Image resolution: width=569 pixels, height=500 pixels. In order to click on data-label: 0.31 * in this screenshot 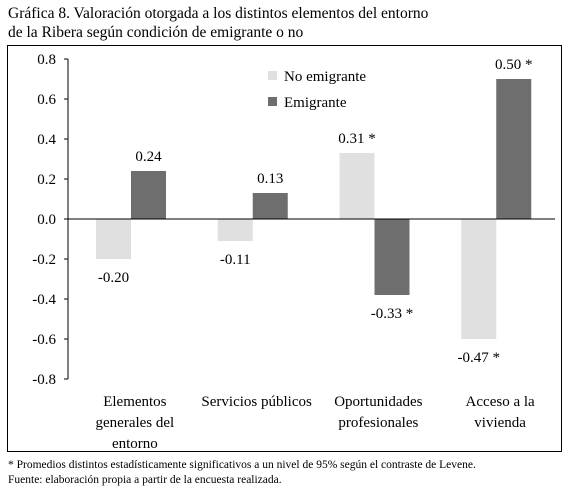, I will do `click(357, 139)`.